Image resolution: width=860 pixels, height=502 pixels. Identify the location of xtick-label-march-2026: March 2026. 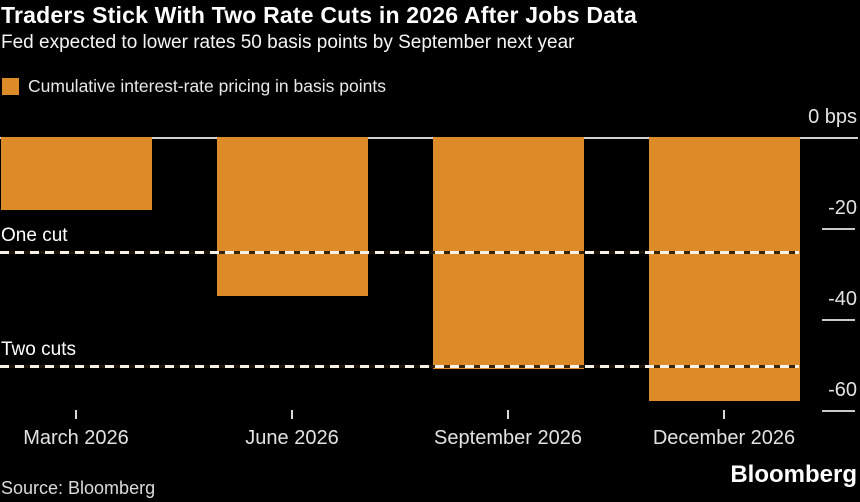
(76, 438).